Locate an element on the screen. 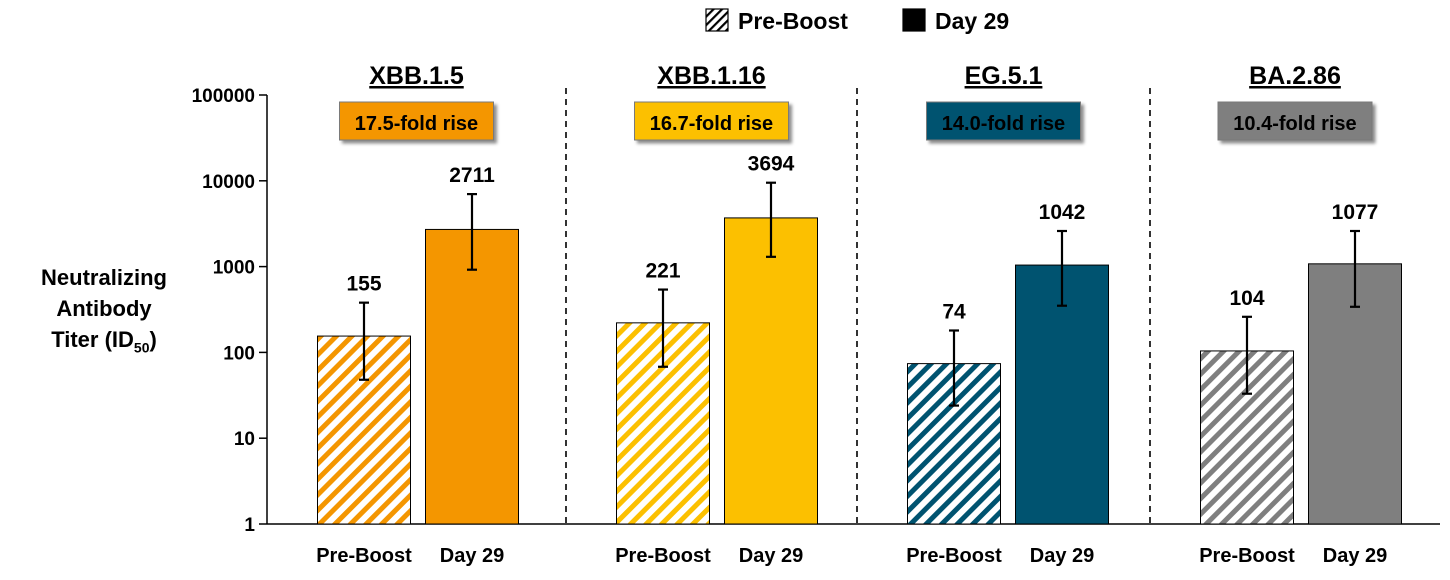 The height and width of the screenshot is (580, 1450). fold-rise-label-xbb-1-5: 17.5-fold rise is located at coordinates (416, 124).